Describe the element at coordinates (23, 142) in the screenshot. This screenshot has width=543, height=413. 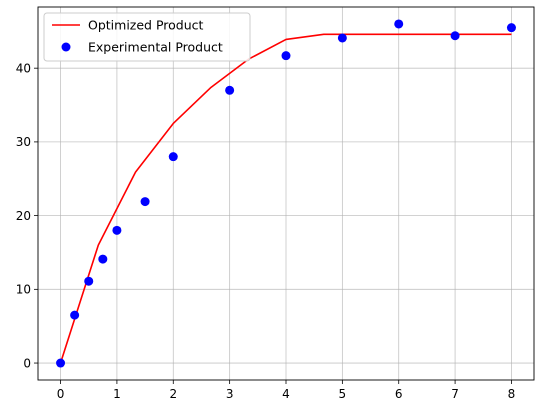
I see `y-tick-label: 30` at that location.